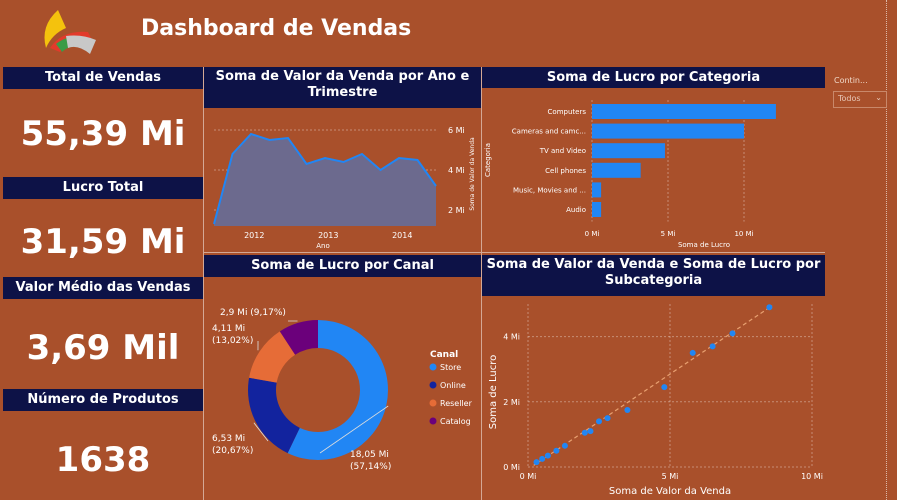 This screenshot has height=500, width=897. Describe the element at coordinates (668, 234) in the screenshot. I see `bar-x-tick: 5 Mi` at that location.